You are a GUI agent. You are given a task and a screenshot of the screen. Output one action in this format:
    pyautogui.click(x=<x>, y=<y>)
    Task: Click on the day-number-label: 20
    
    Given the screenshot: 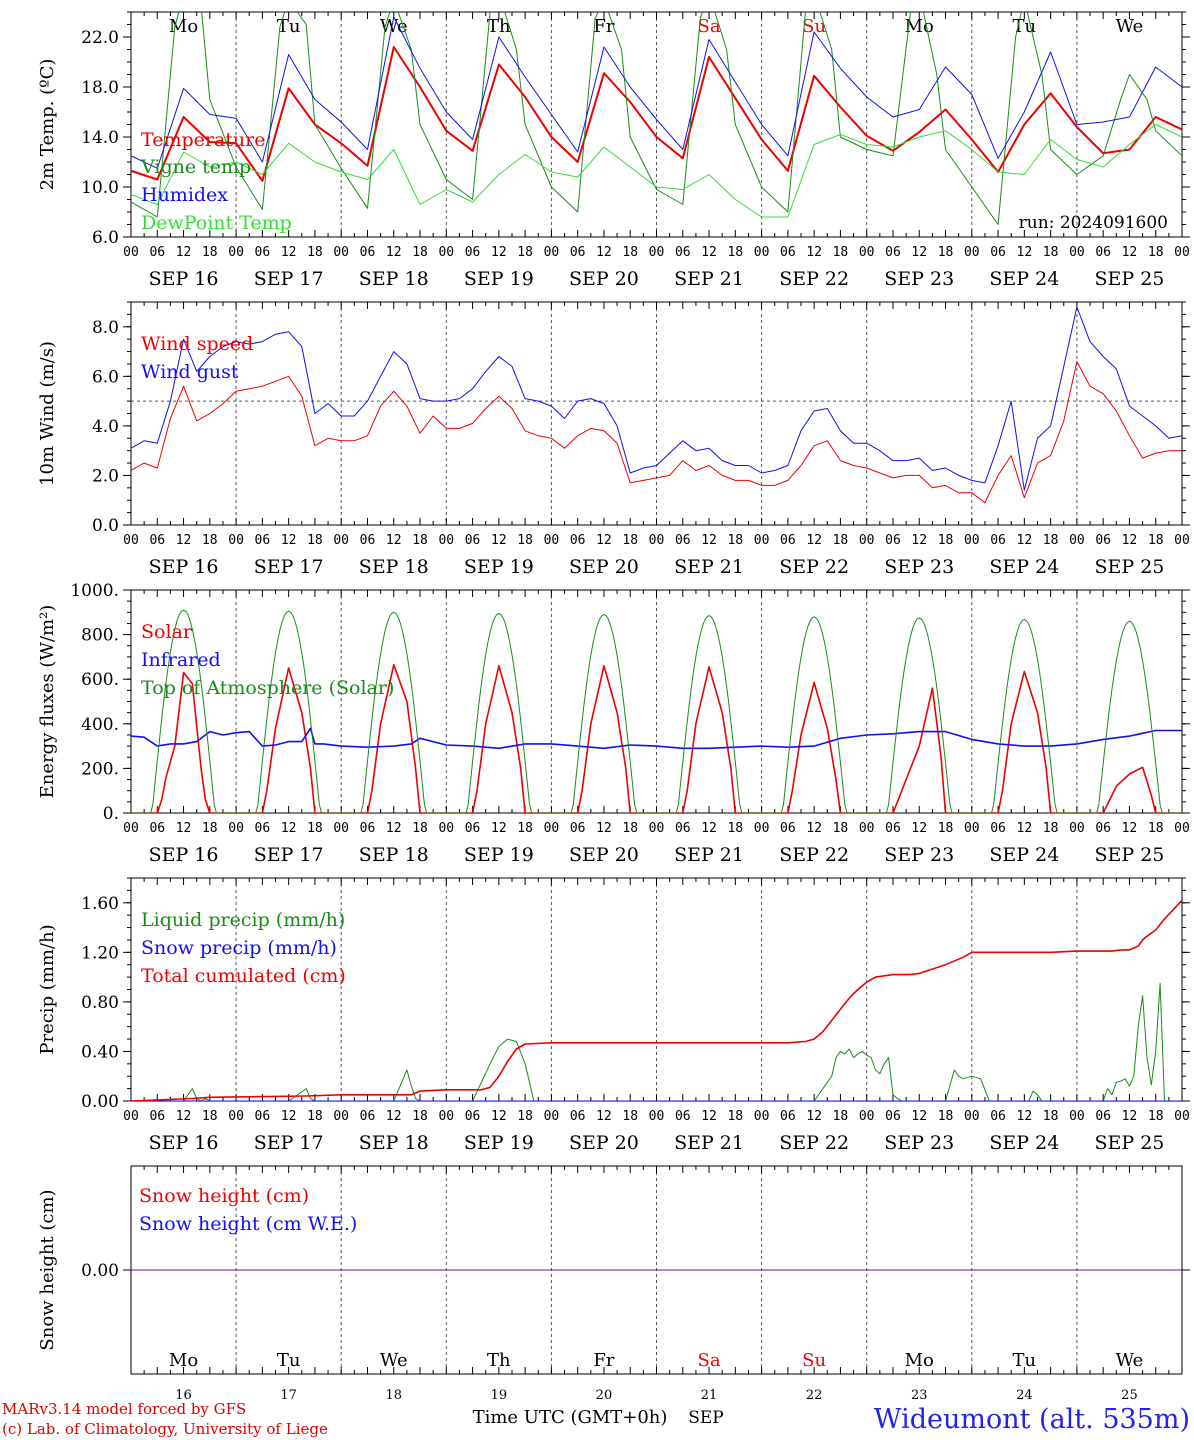 What is the action you would take?
    pyautogui.click(x=604, y=1395)
    